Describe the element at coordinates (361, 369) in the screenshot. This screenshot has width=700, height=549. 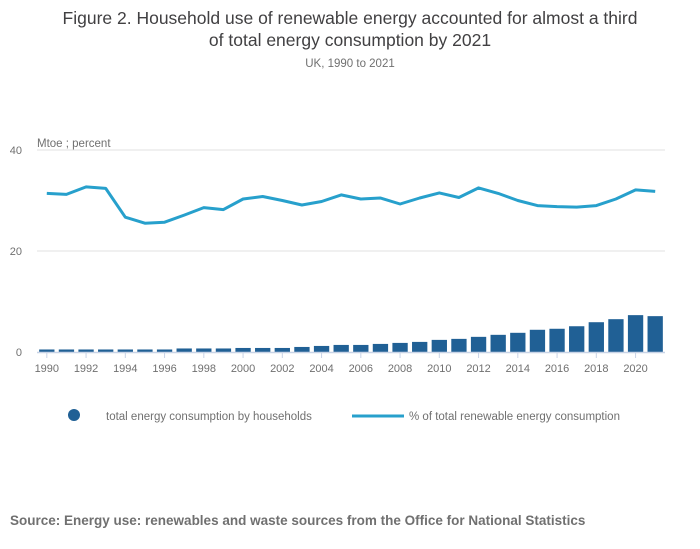
I see `x-tick-label: 2006` at that location.